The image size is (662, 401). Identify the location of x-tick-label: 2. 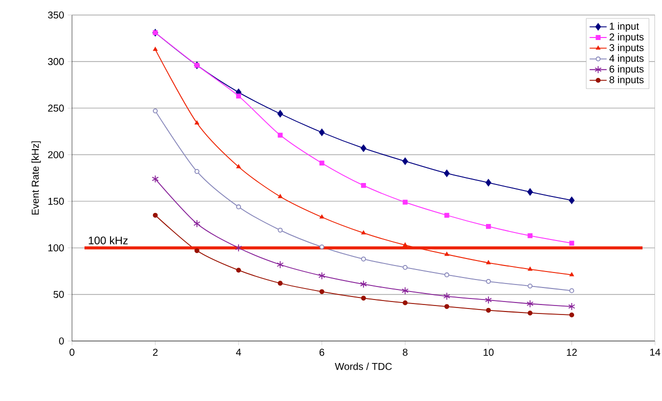
(155, 352).